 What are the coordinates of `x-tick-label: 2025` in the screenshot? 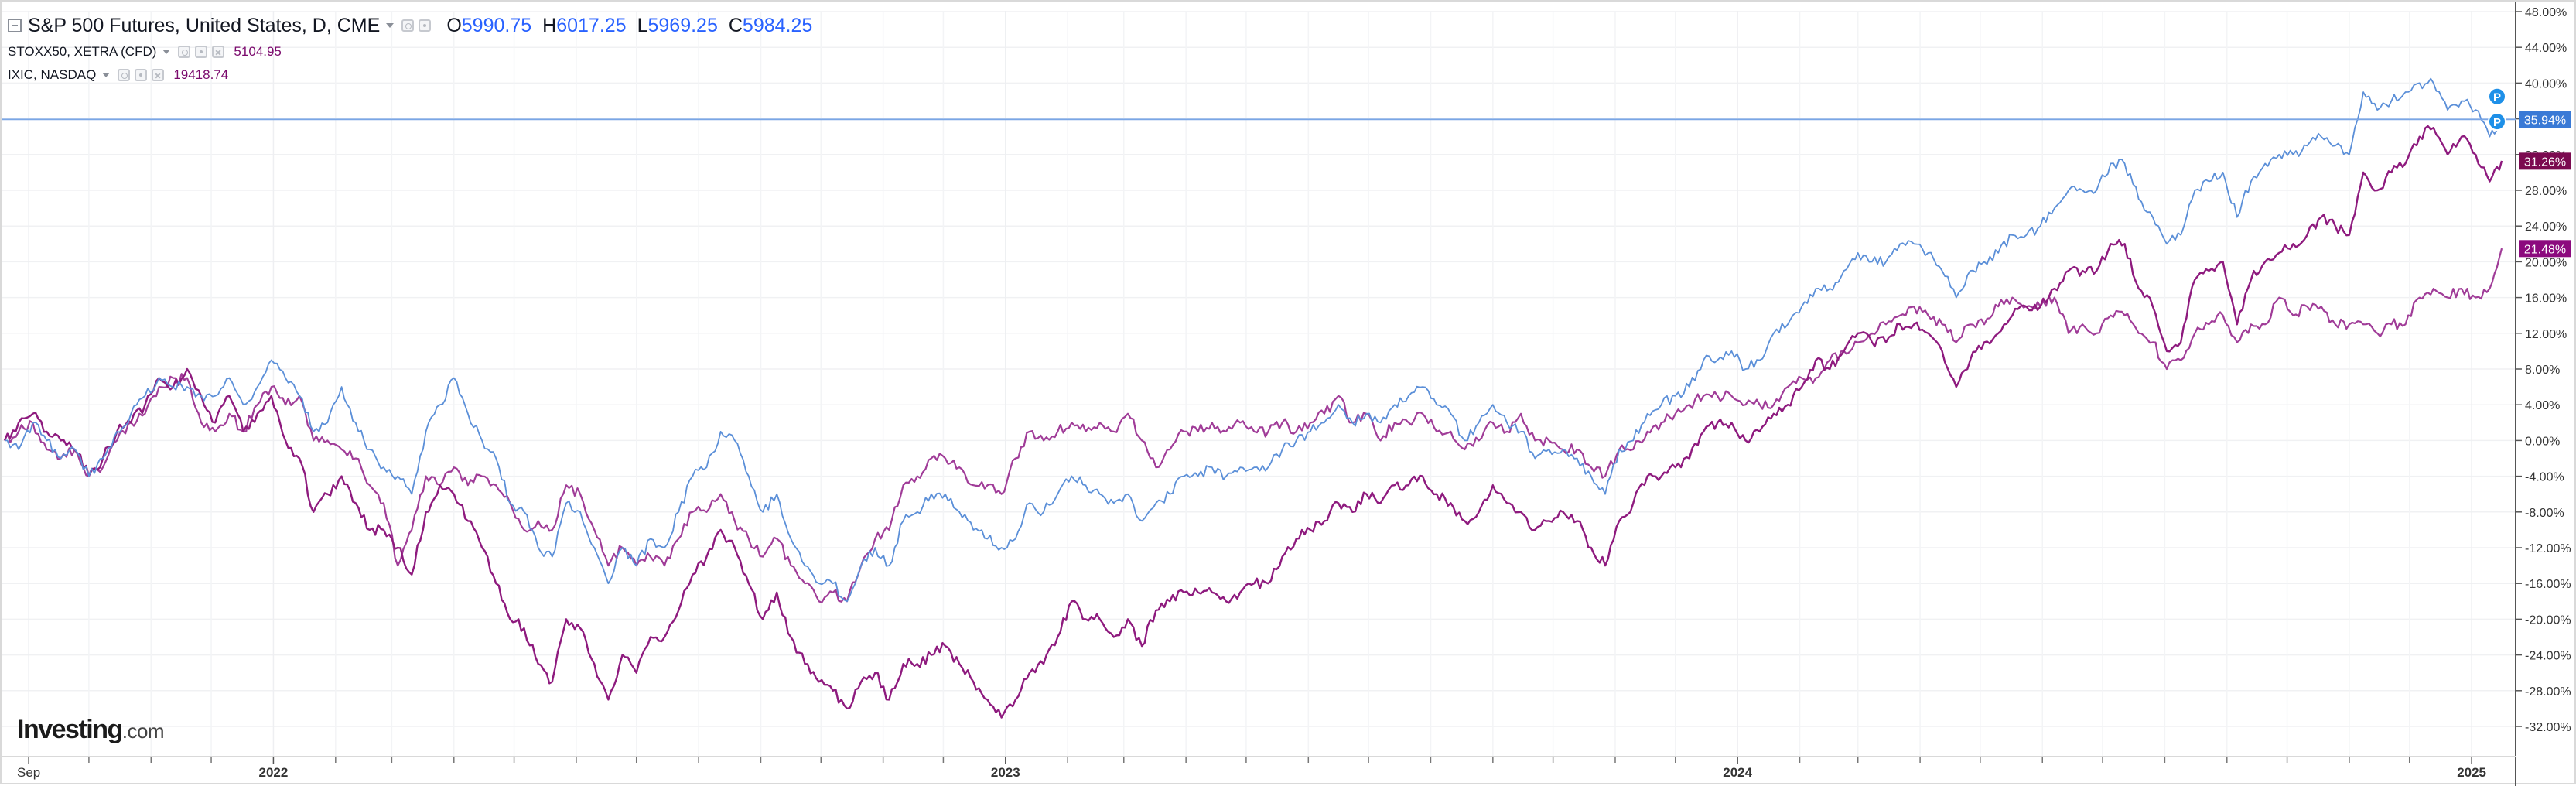 It's located at (2471, 772).